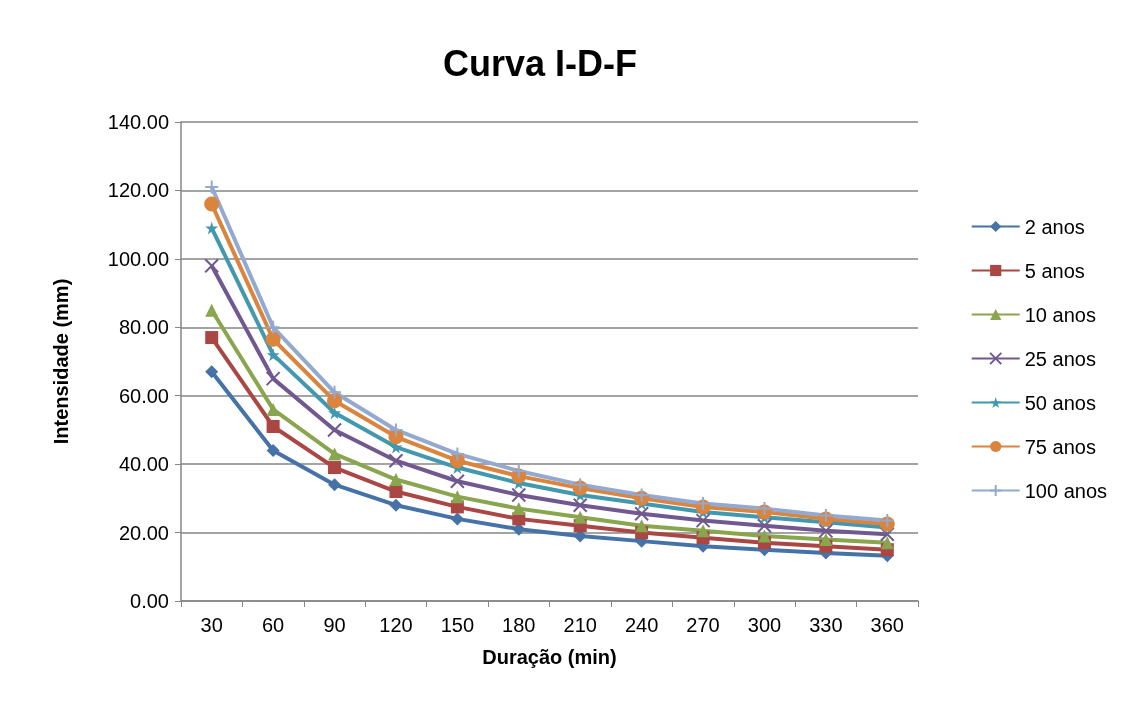 This screenshot has height=717, width=1130. I want to click on y-tick-label: 40.00, so click(143, 464).